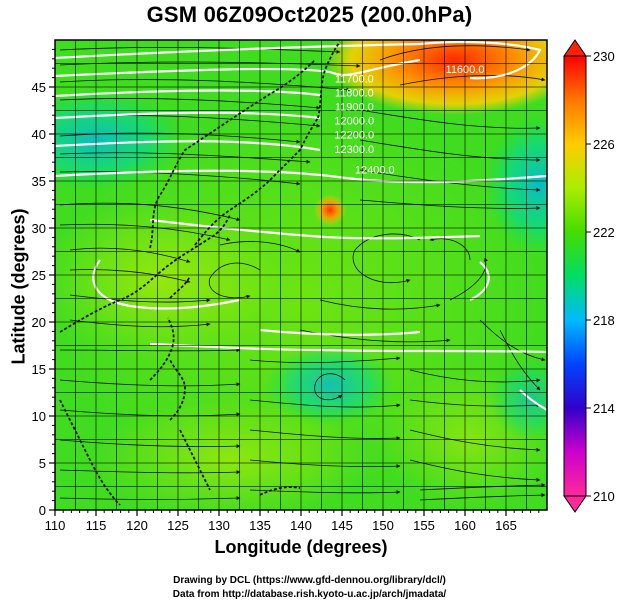 Image resolution: width=619 pixels, height=605 pixels. Describe the element at coordinates (375, 170) in the screenshot. I see `contour-label: 12400.0` at that location.